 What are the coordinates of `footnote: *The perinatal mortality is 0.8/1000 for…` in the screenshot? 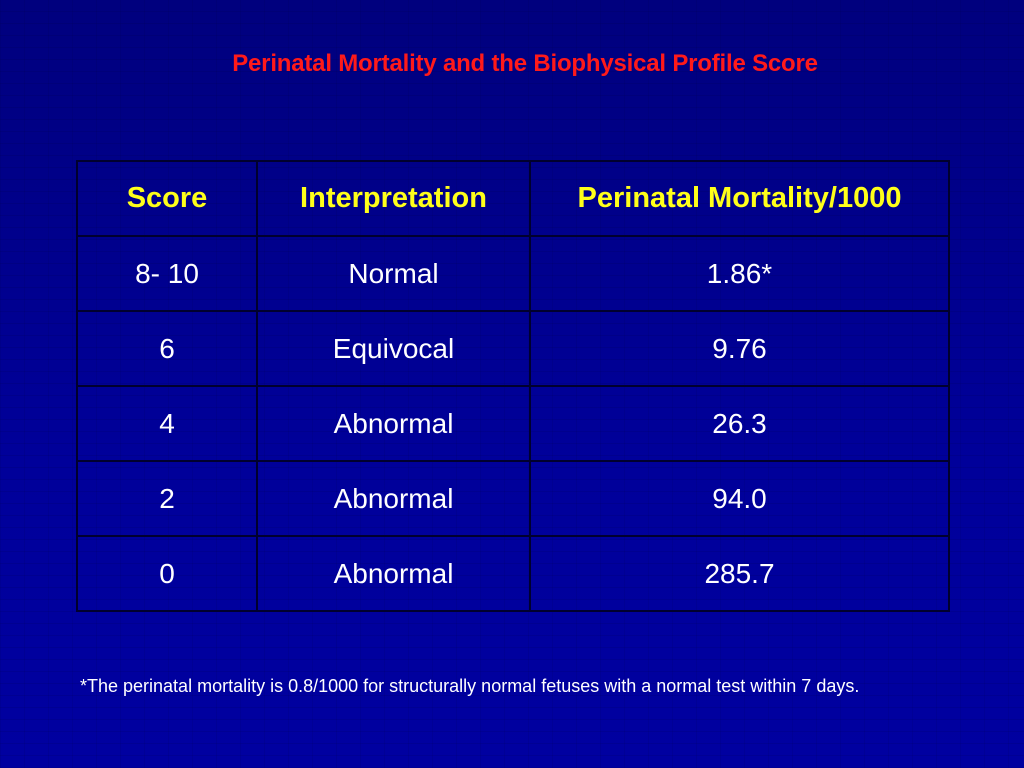 It's located at (470, 686).